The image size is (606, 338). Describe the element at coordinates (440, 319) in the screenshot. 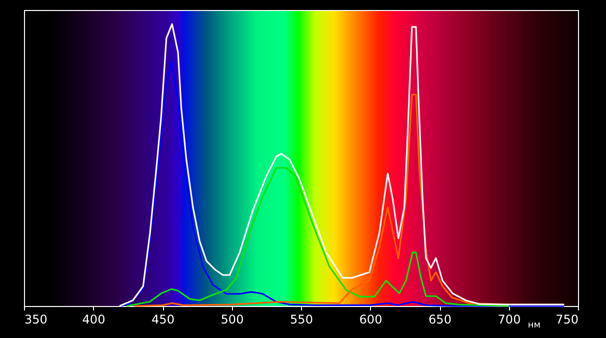

I see `x-tick-label: 650` at that location.